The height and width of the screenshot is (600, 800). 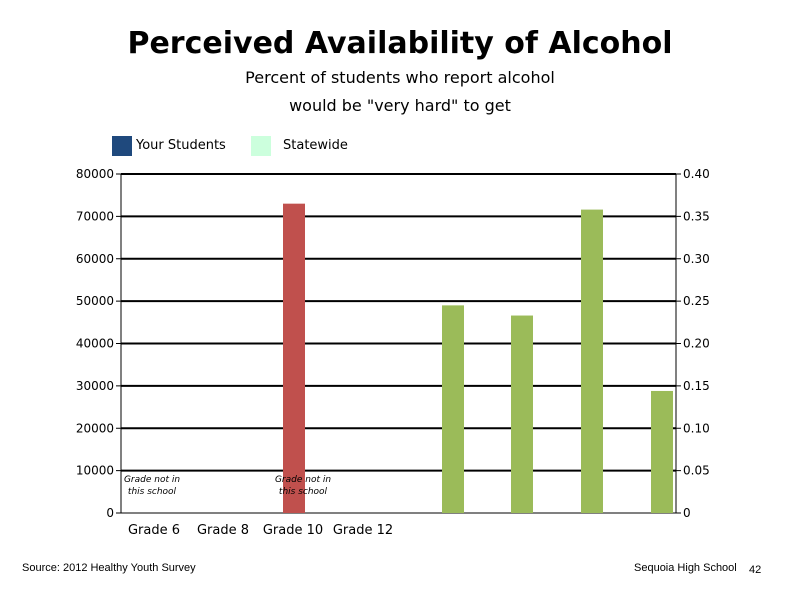 What do you see at coordinates (696, 216) in the screenshot?
I see `right-axis-tick-label: 0.35` at bounding box center [696, 216].